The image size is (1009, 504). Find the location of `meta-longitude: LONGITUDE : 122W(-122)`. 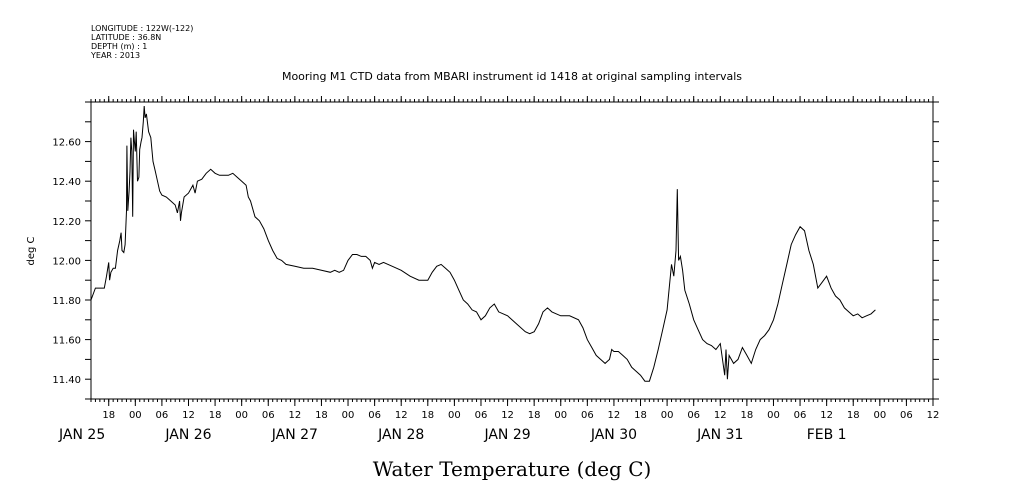

meta-longitude: LONGITUDE : 122W(-122) is located at coordinates (142, 28).